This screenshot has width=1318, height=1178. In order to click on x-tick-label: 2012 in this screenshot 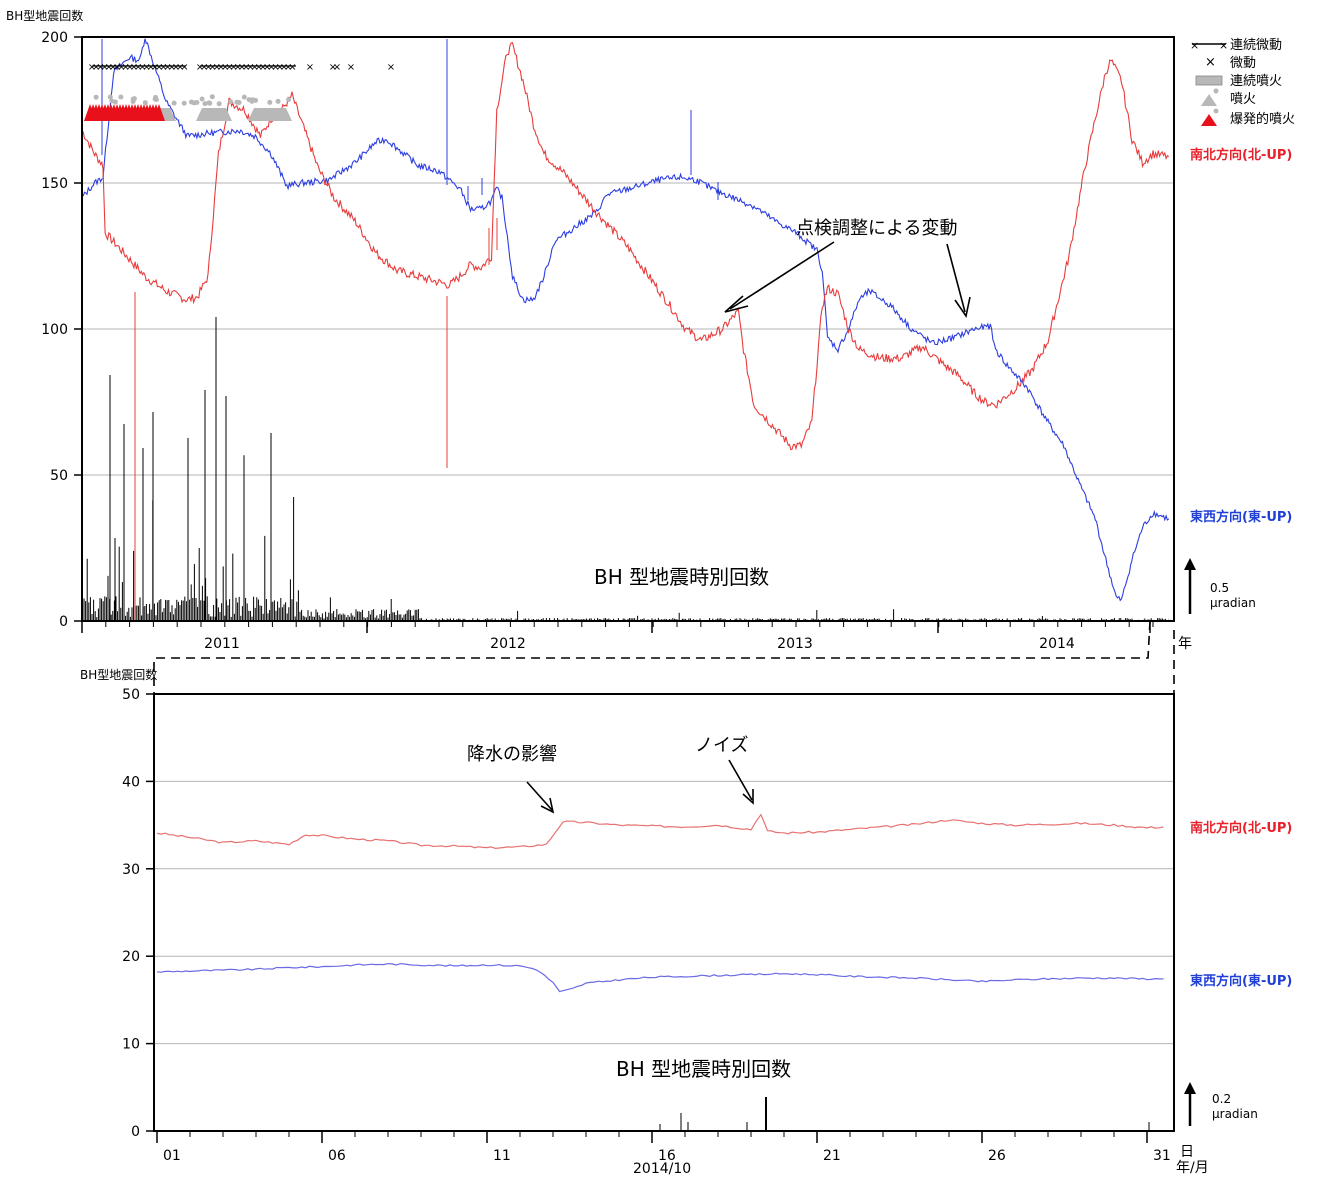, I will do `click(508, 644)`.